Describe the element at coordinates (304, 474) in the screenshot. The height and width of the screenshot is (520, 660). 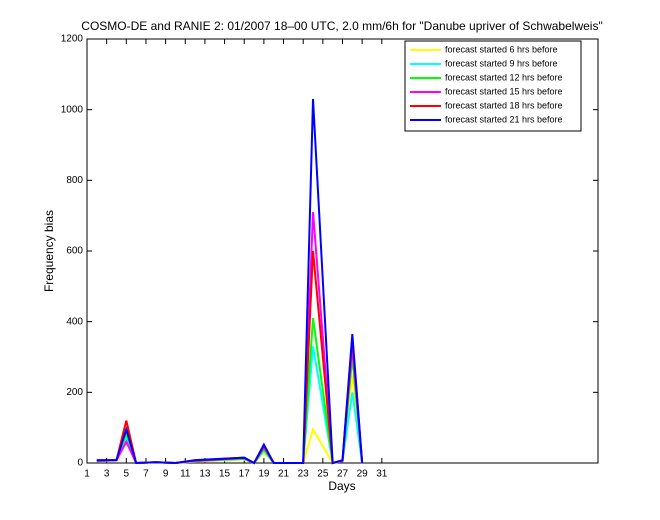
I see `x-tick-label: 23` at that location.